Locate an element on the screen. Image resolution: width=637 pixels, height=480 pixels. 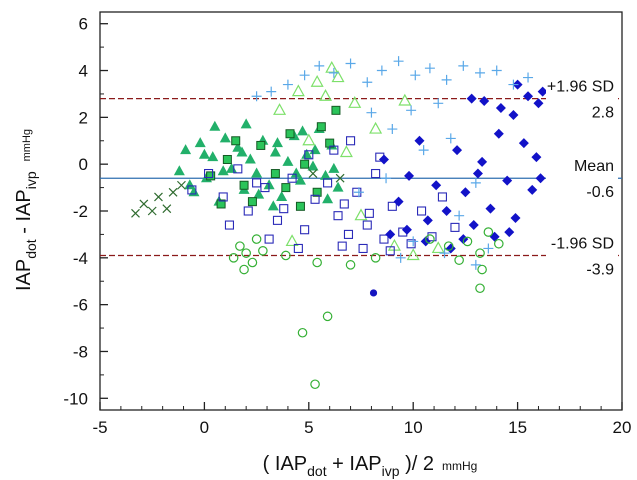
x-tick-label: 20 is located at coordinates (622, 427).